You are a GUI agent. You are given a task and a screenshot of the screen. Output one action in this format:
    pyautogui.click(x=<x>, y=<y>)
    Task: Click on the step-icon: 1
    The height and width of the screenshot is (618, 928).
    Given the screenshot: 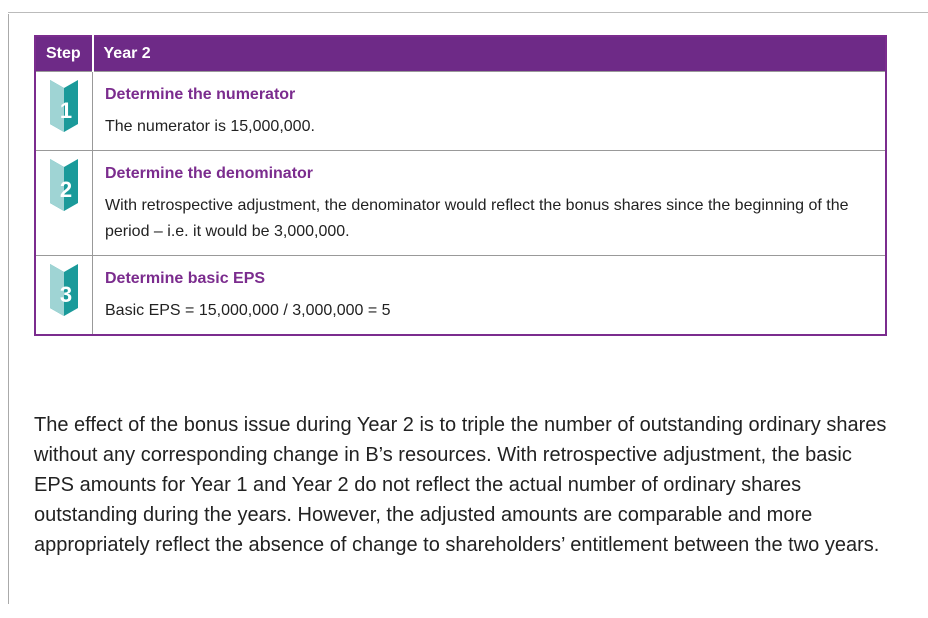 What is the action you would take?
    pyautogui.click(x=64, y=106)
    